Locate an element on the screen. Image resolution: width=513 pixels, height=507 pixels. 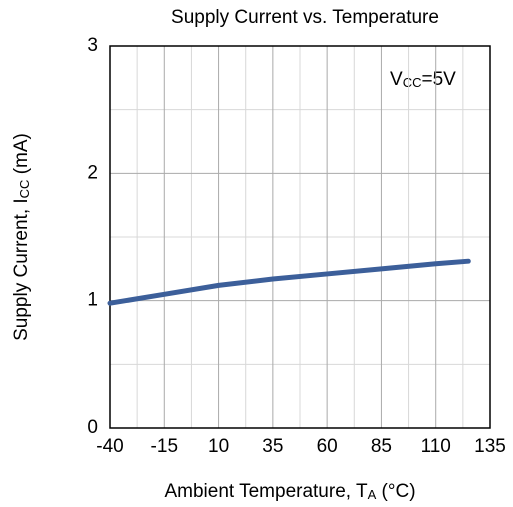
x-axis-label-rest: (°C) is located at coordinates (395, 491).